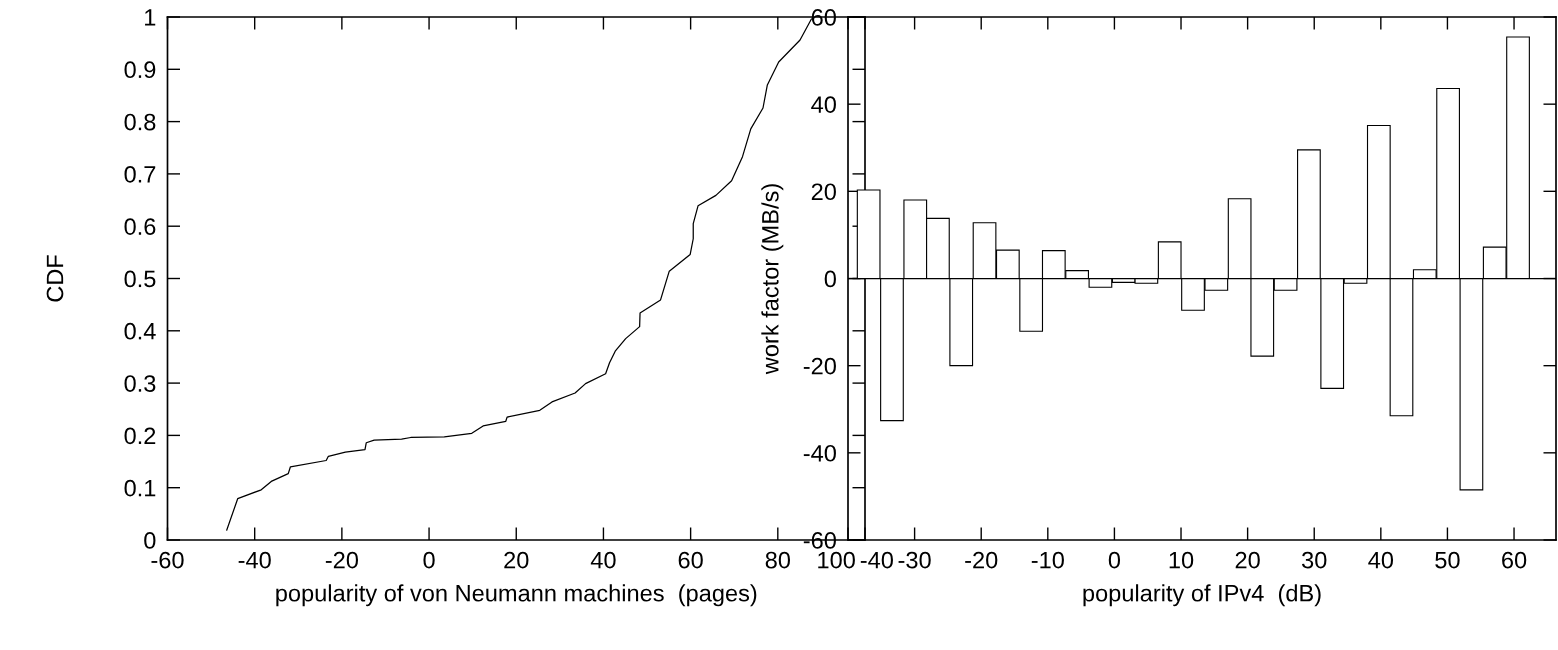 The height and width of the screenshot is (650, 1558). Describe the element at coordinates (140, 122) in the screenshot. I see `y-tick-label: 0.8` at that location.